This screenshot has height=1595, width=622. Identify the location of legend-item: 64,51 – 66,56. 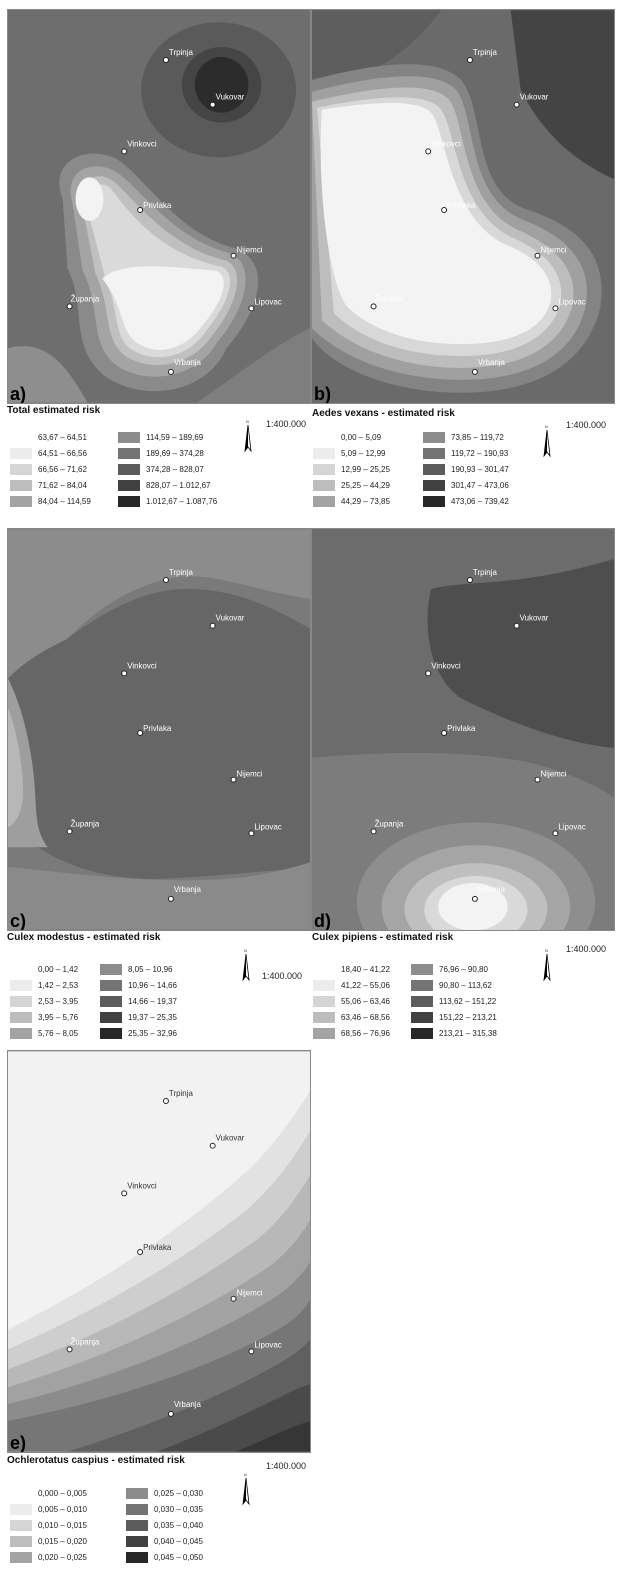
(48, 453).